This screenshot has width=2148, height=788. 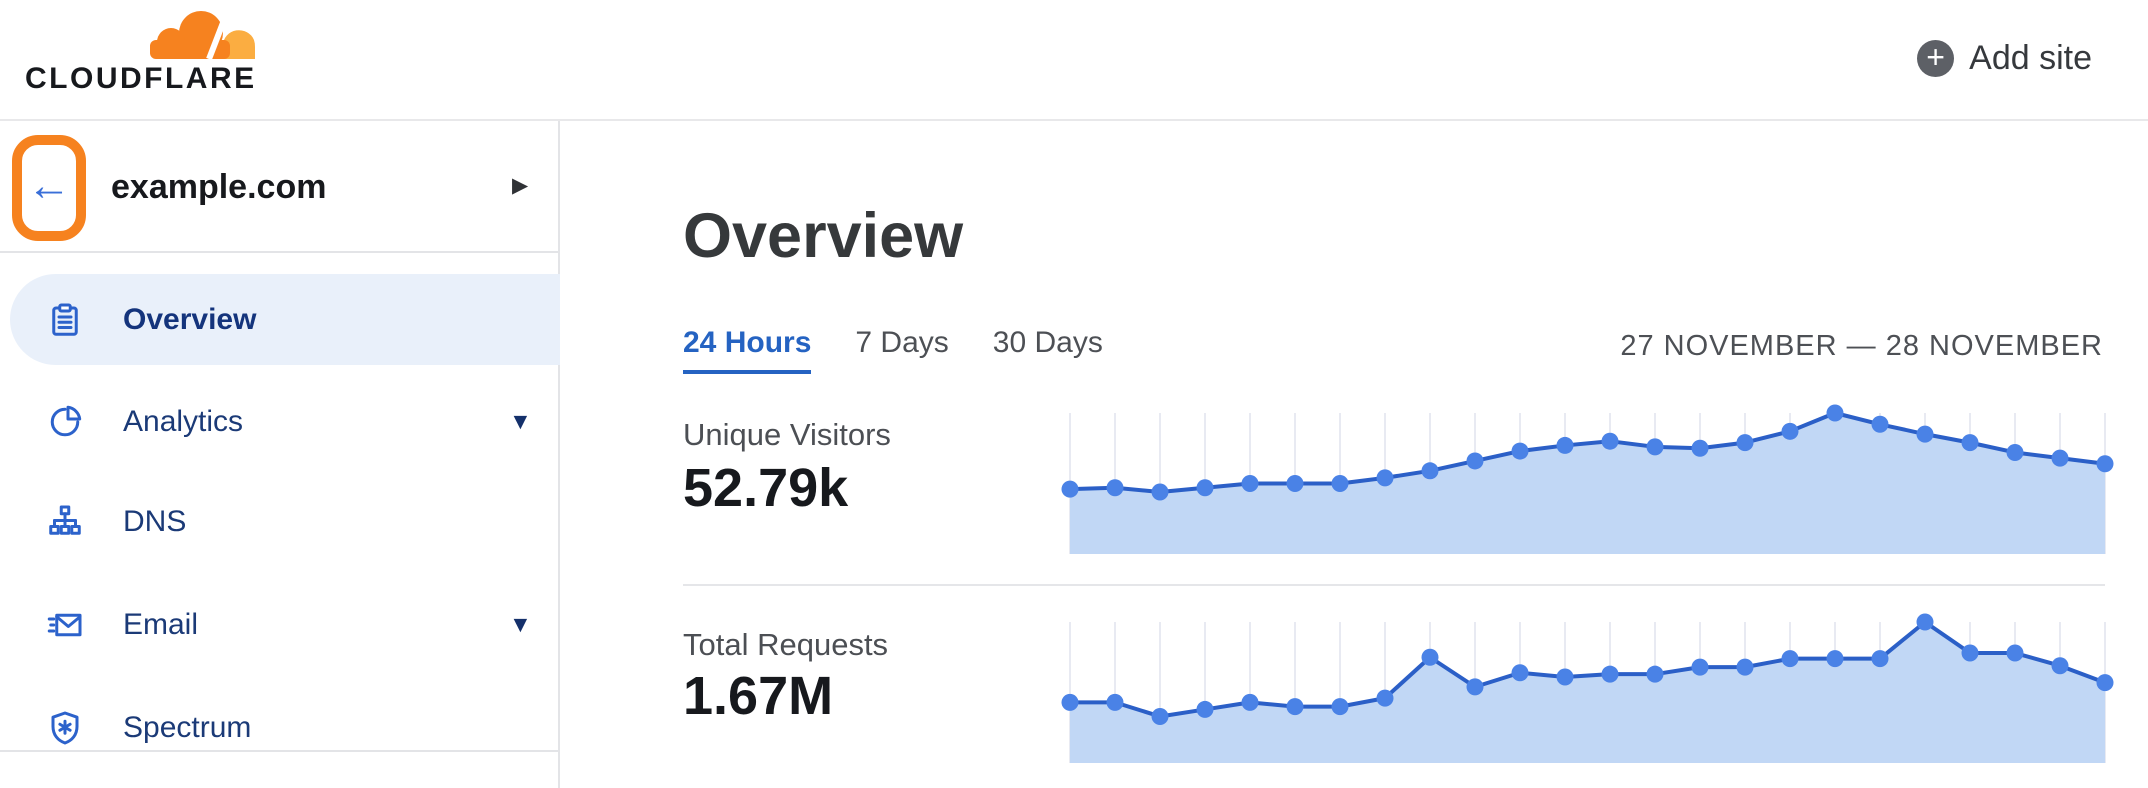 What do you see at coordinates (902, 342) in the screenshot?
I see `tab-7-days: 7 Days` at bounding box center [902, 342].